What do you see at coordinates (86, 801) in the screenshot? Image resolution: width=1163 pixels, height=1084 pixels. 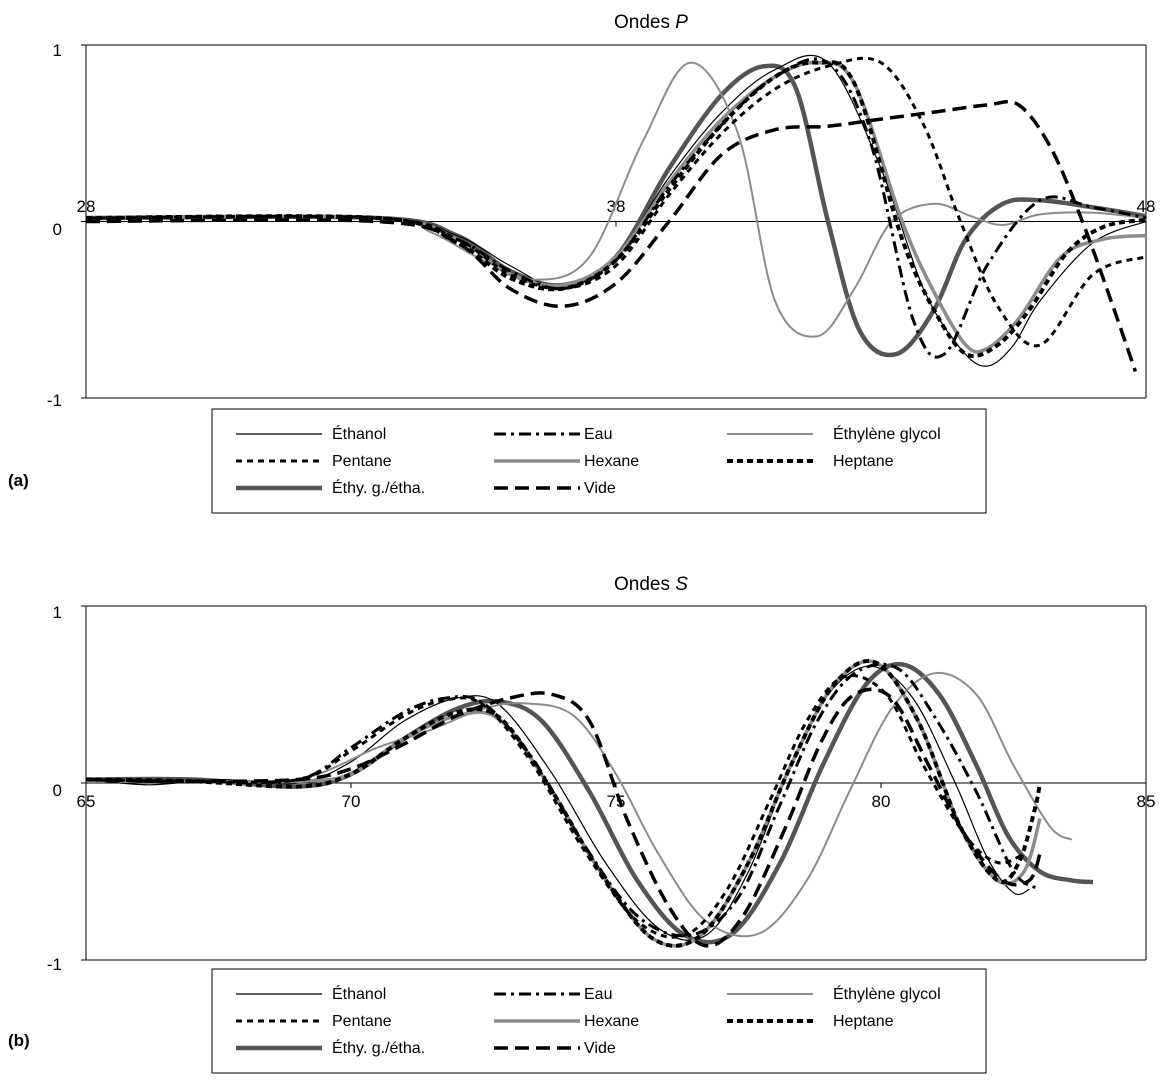 I see `x-tick-label: 65` at bounding box center [86, 801].